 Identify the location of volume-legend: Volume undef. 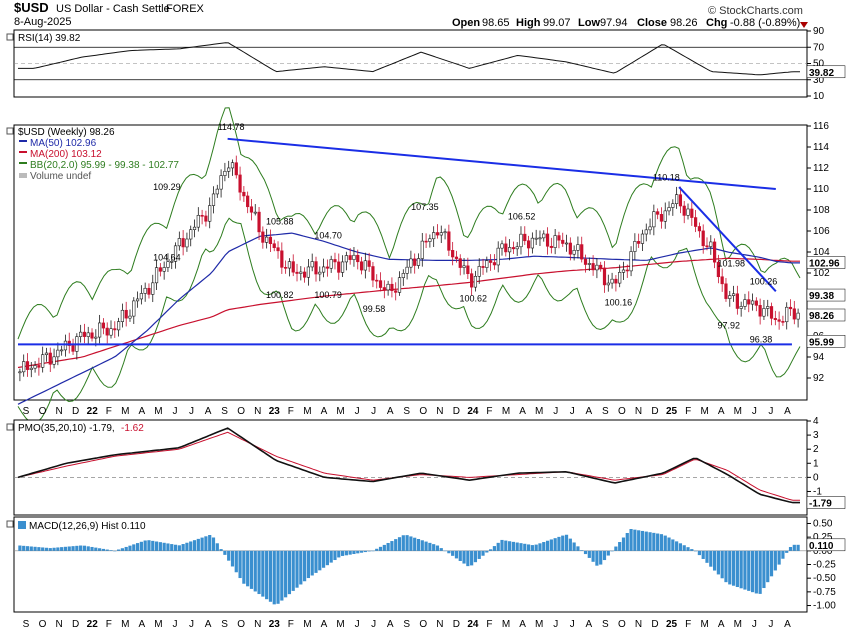
(60, 176).